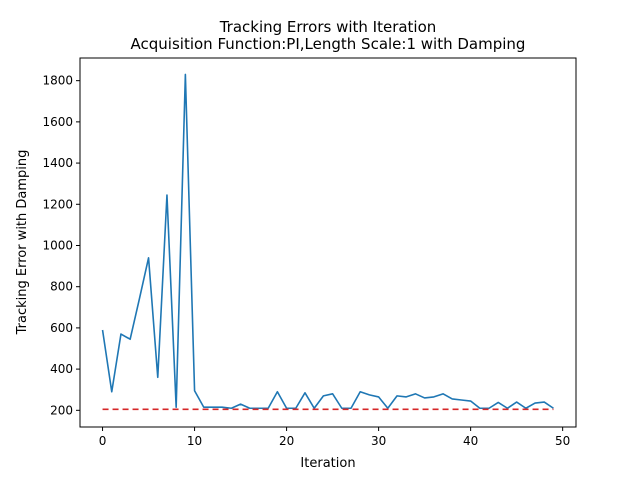  Describe the element at coordinates (470, 441) in the screenshot. I see `x-tick-label: 40` at that location.